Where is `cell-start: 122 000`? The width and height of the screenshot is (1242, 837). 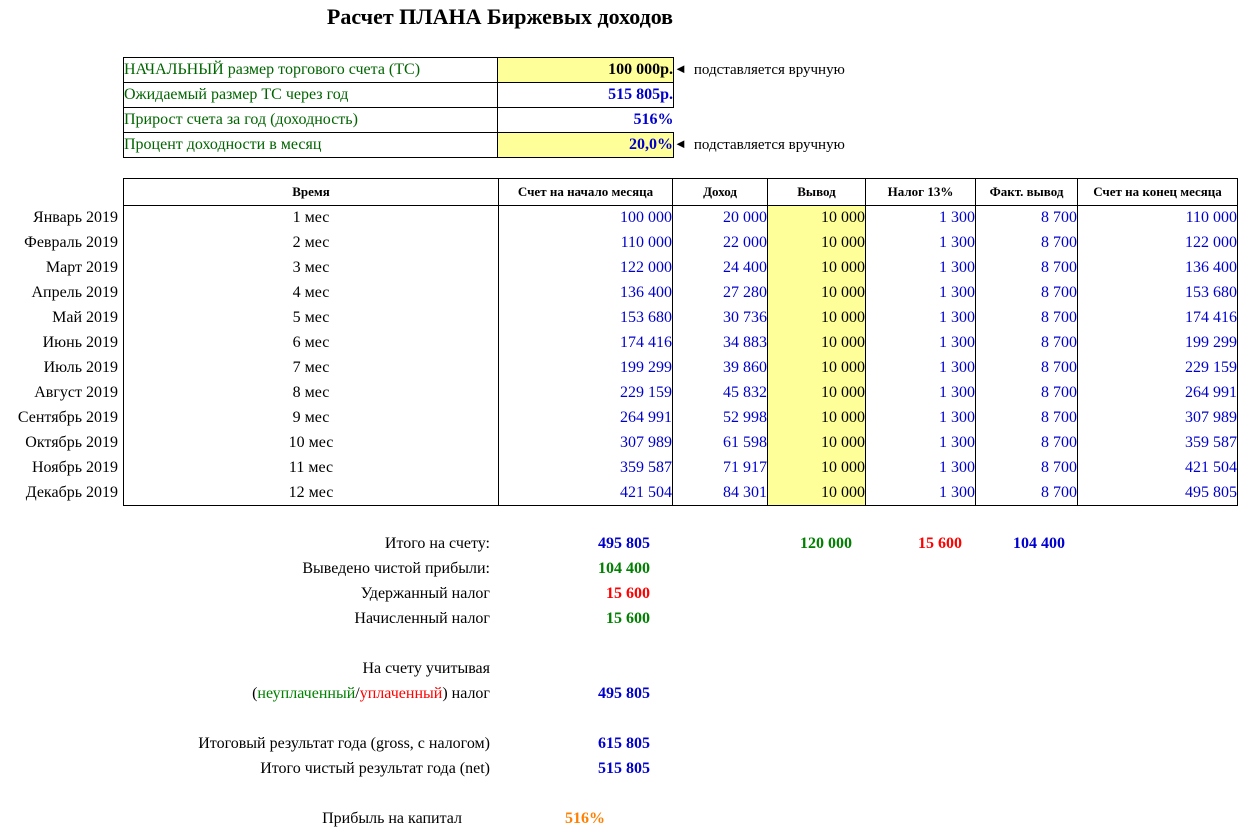
cell-start: 122 000 is located at coordinates (585, 268).